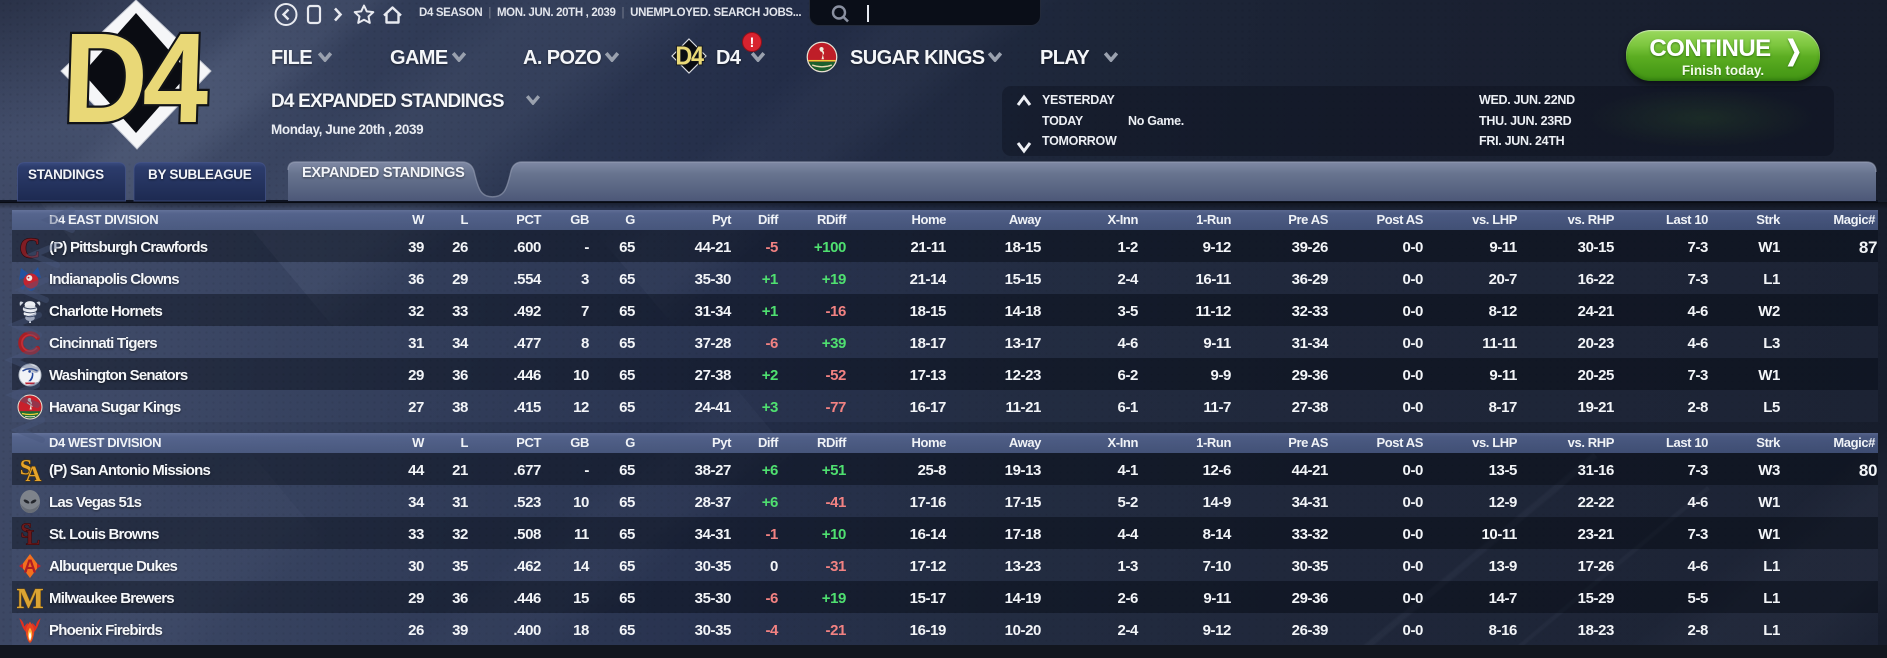 Image resolution: width=1887 pixels, height=658 pixels. What do you see at coordinates (30, 598) in the screenshot?
I see `svg-text: M` at bounding box center [30, 598].